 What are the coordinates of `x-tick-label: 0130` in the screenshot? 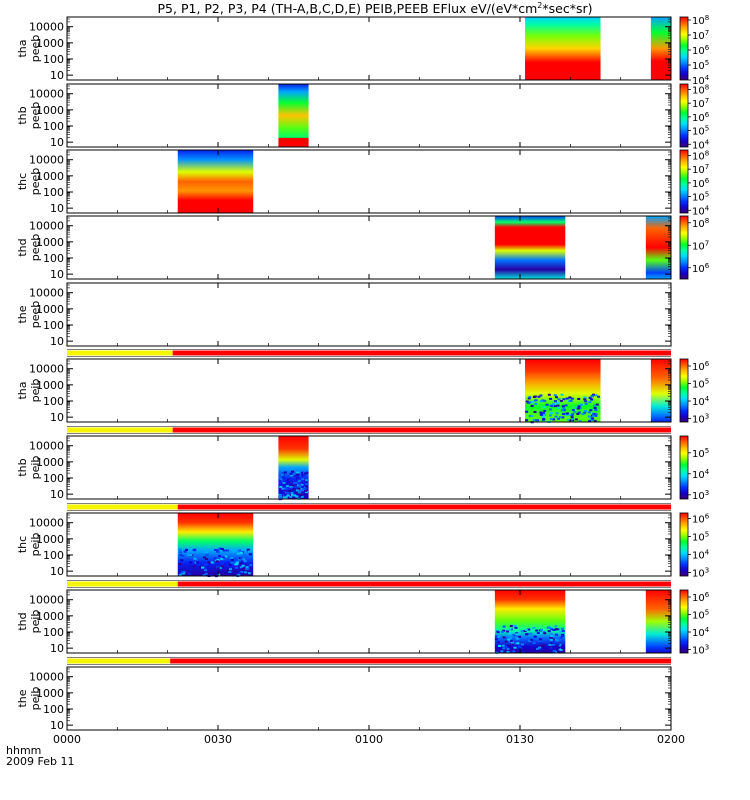 It's located at (520, 739).